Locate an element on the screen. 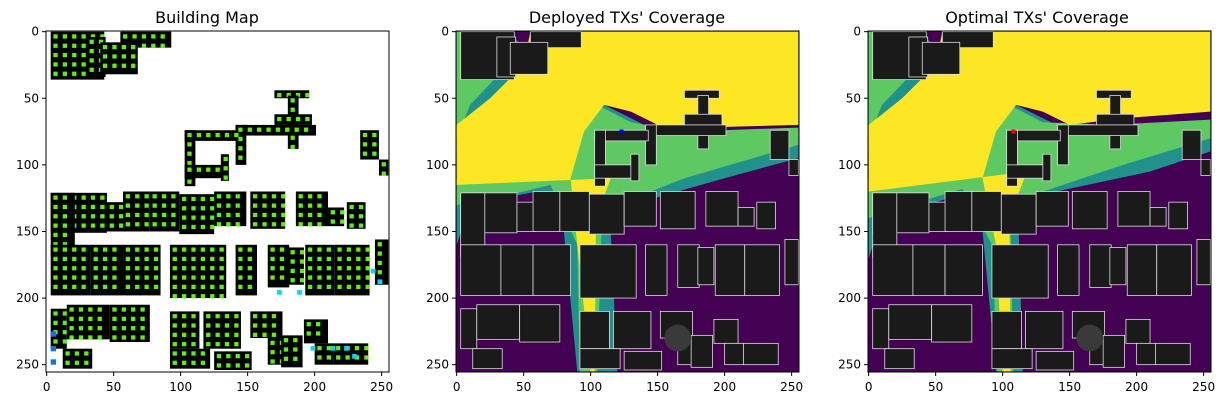 Image resolution: width=1224 pixels, height=407 pixels. x-tick-label: 250 is located at coordinates (791, 387).